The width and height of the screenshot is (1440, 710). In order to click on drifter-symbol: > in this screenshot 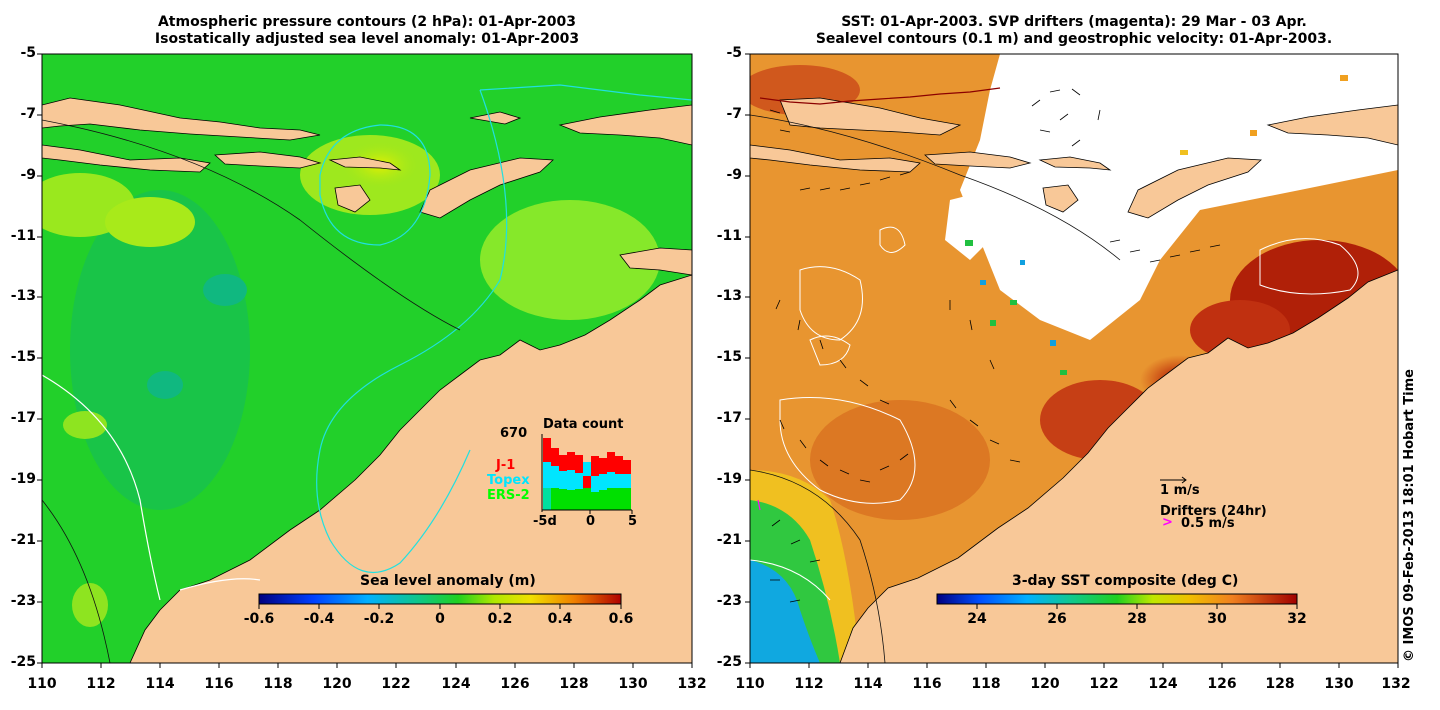, I will do `click(1167, 522)`.